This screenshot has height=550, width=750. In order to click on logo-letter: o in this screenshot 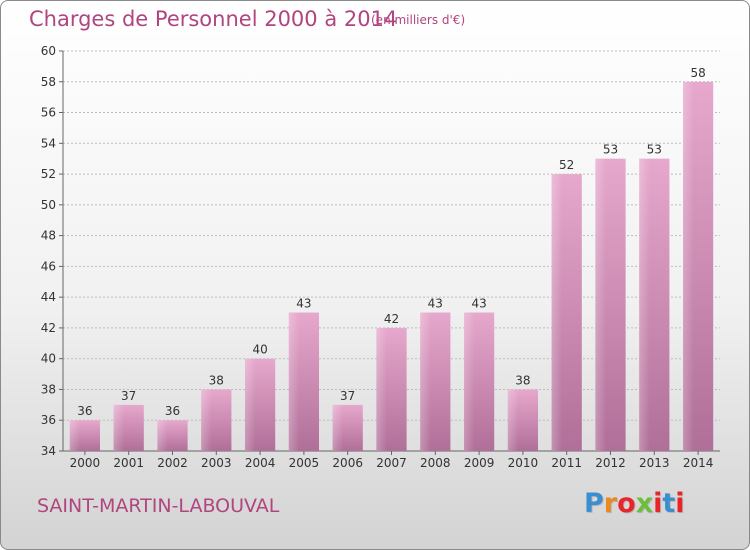, I will do `click(626, 503)`.